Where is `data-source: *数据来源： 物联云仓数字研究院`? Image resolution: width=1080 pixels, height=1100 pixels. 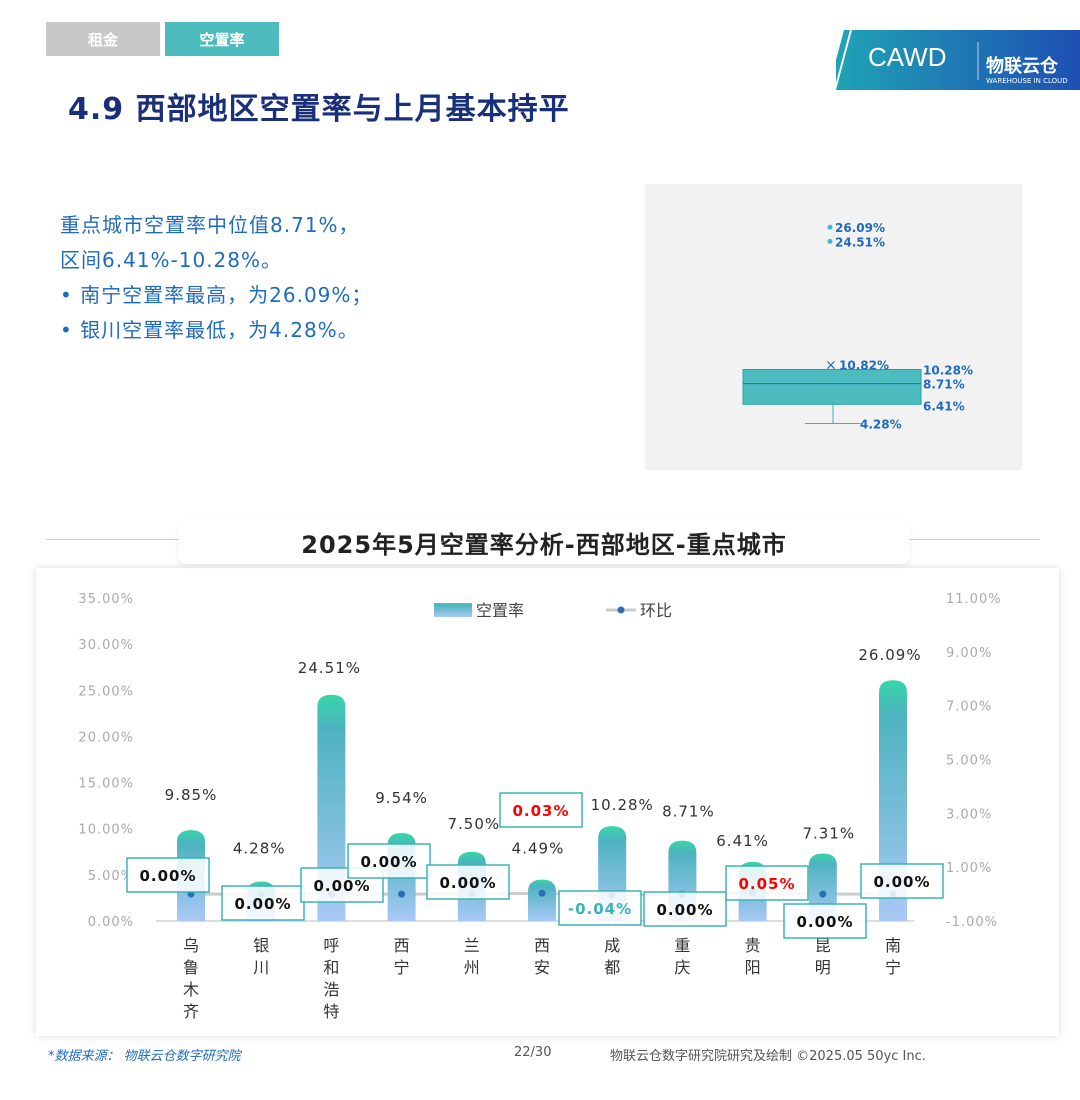
data-source: *数据来源： 物联云仓数字研究院 is located at coordinates (144, 1056).